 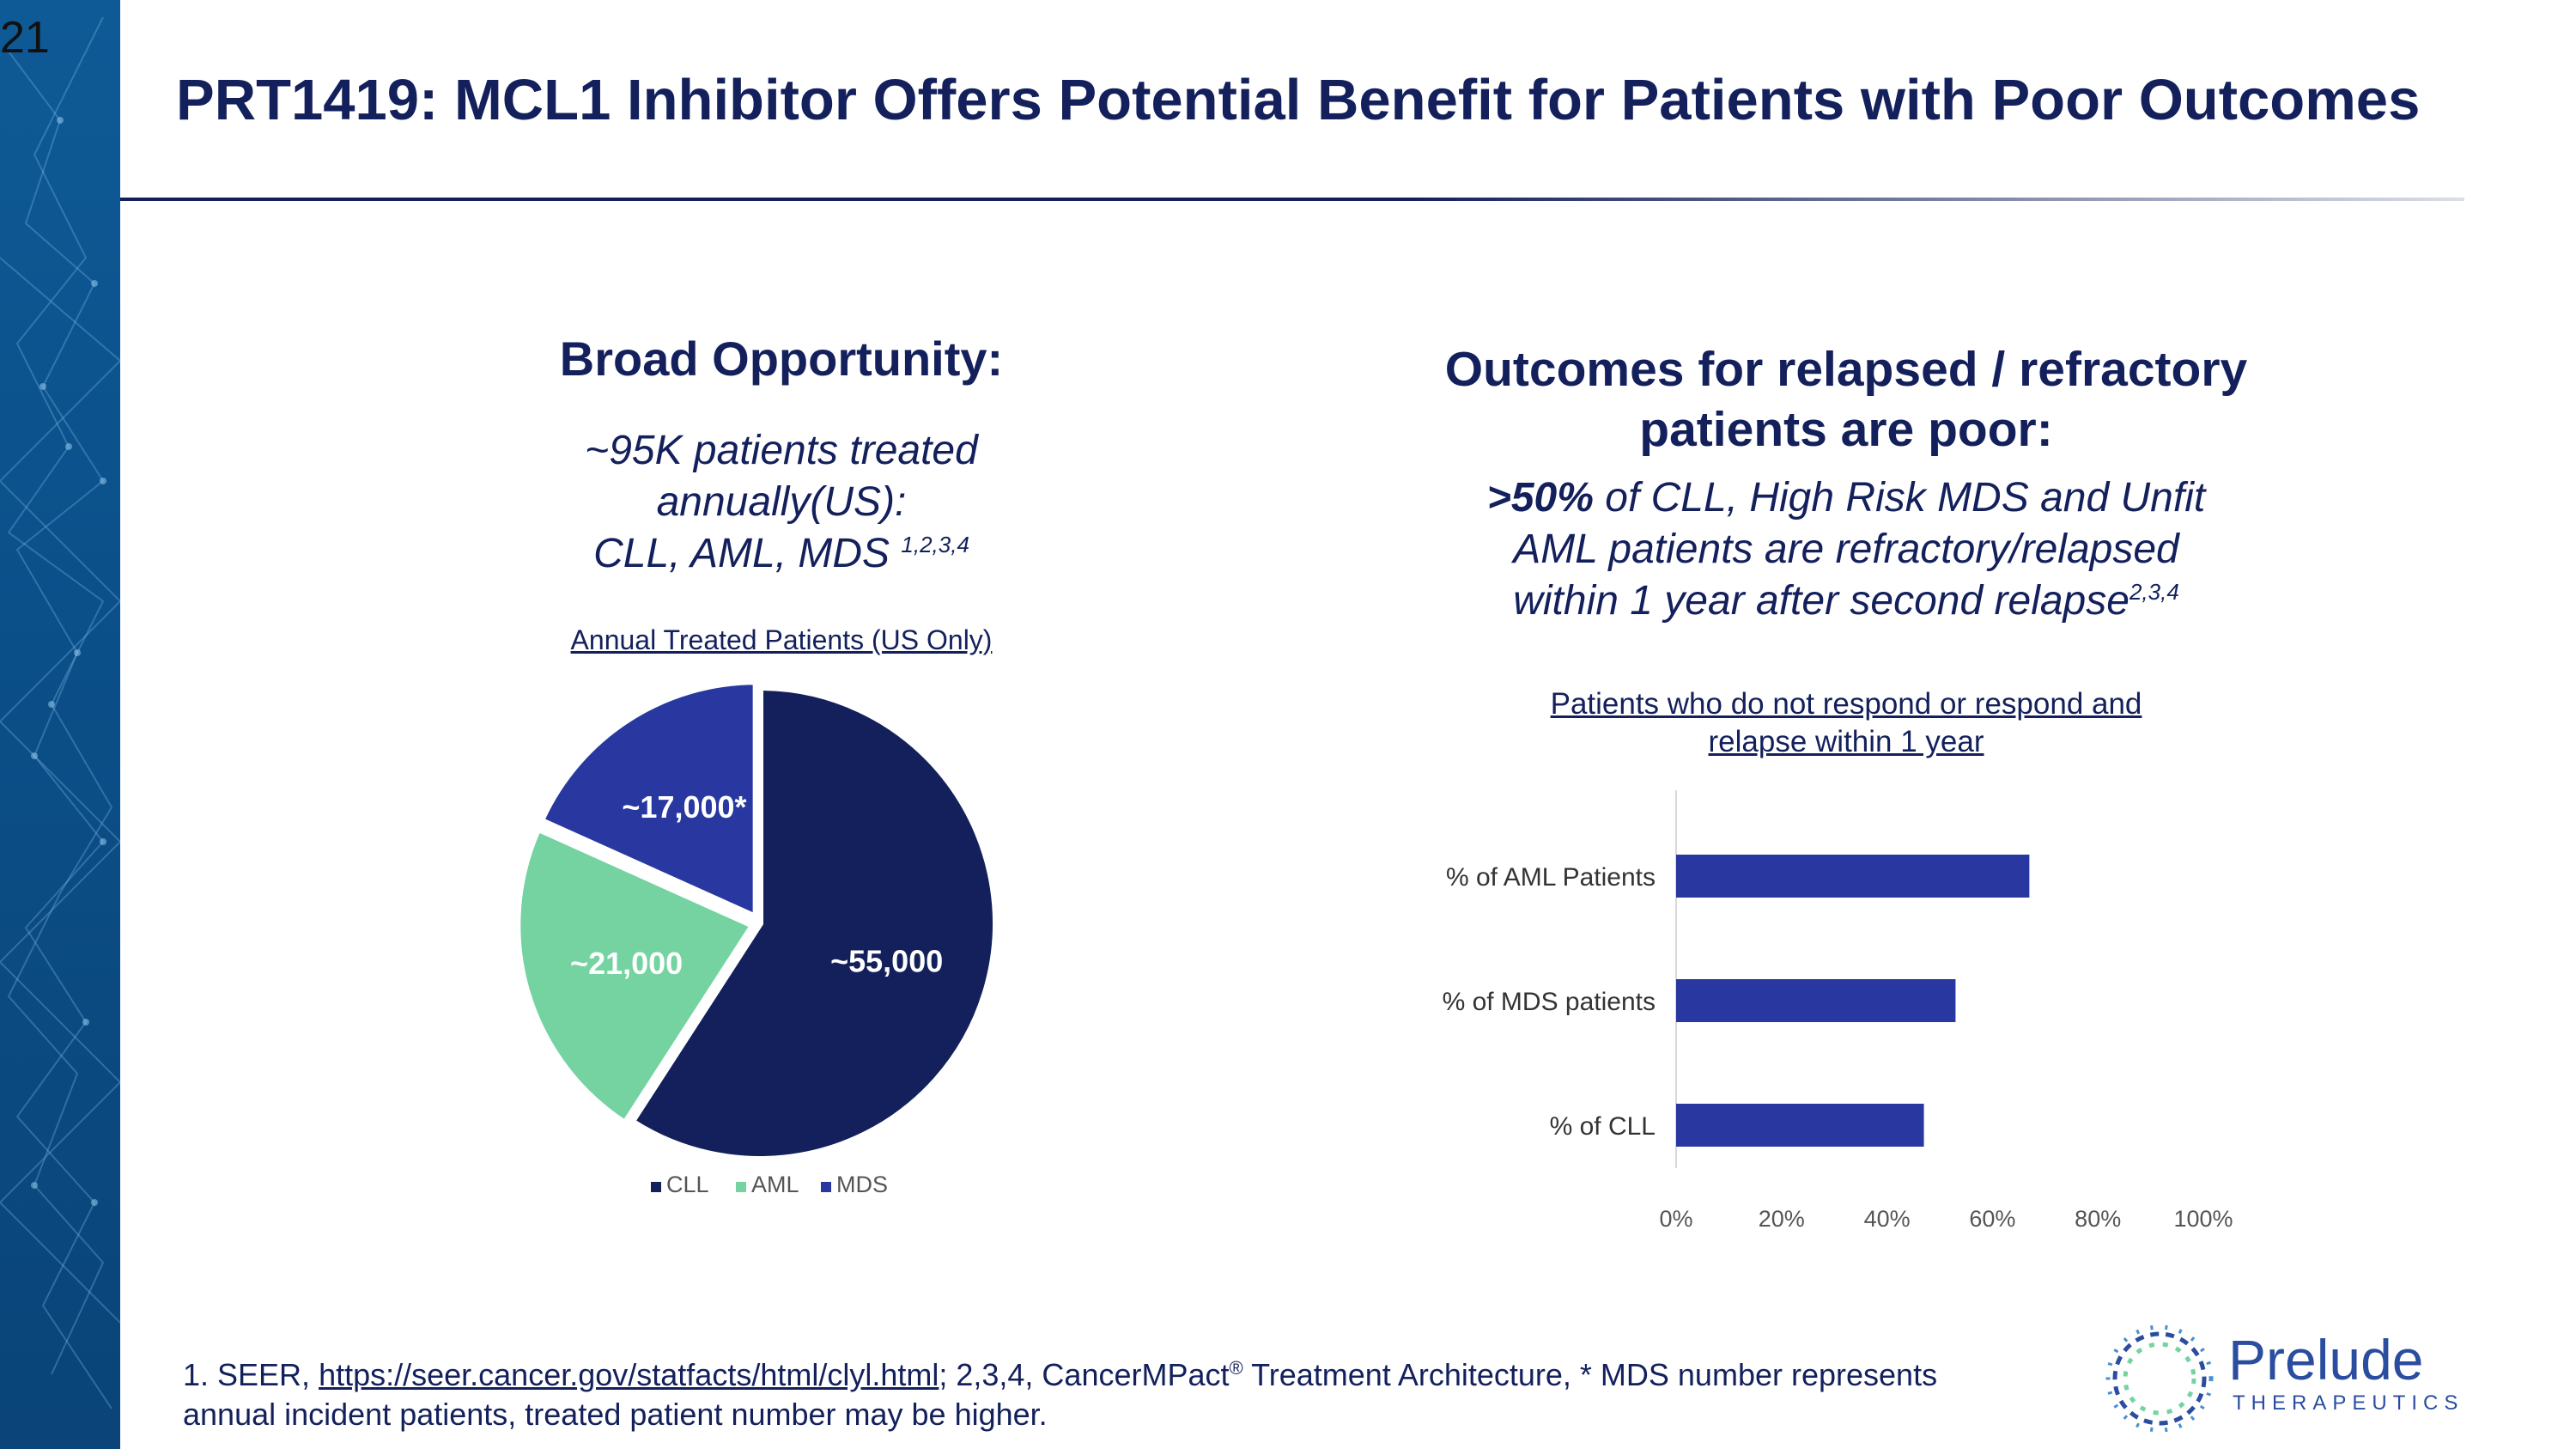 What do you see at coordinates (25, 38) in the screenshot?
I see `slide-number: 21` at bounding box center [25, 38].